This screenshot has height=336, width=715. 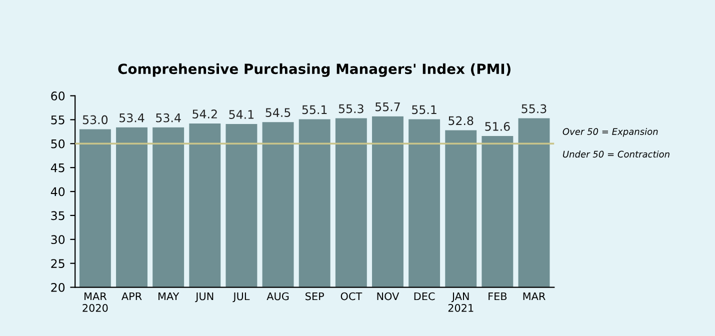 I want to click on x-tick-label: SEP, so click(x=315, y=296).